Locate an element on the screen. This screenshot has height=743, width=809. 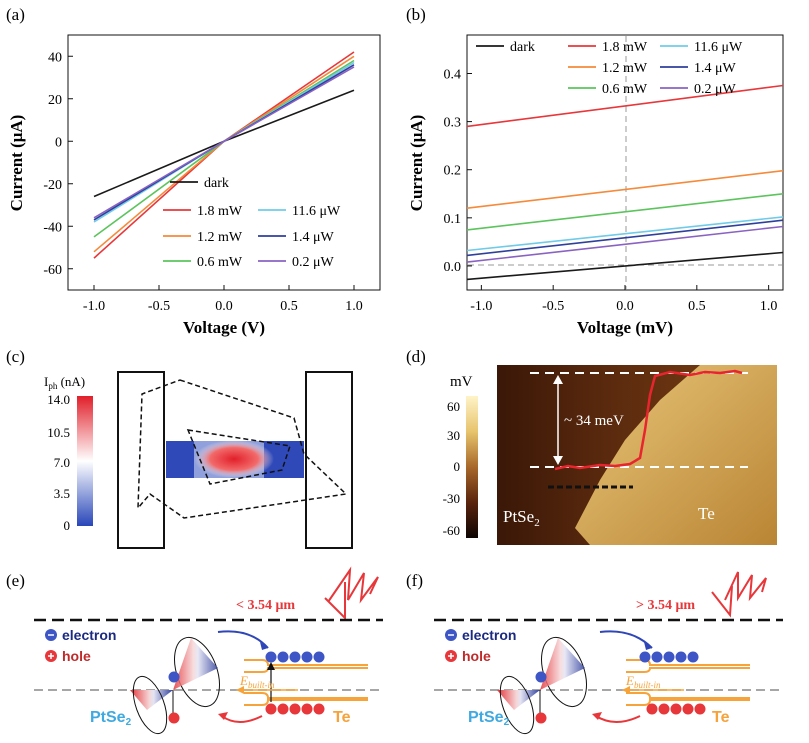
right-electrode is located at coordinates (329, 460).